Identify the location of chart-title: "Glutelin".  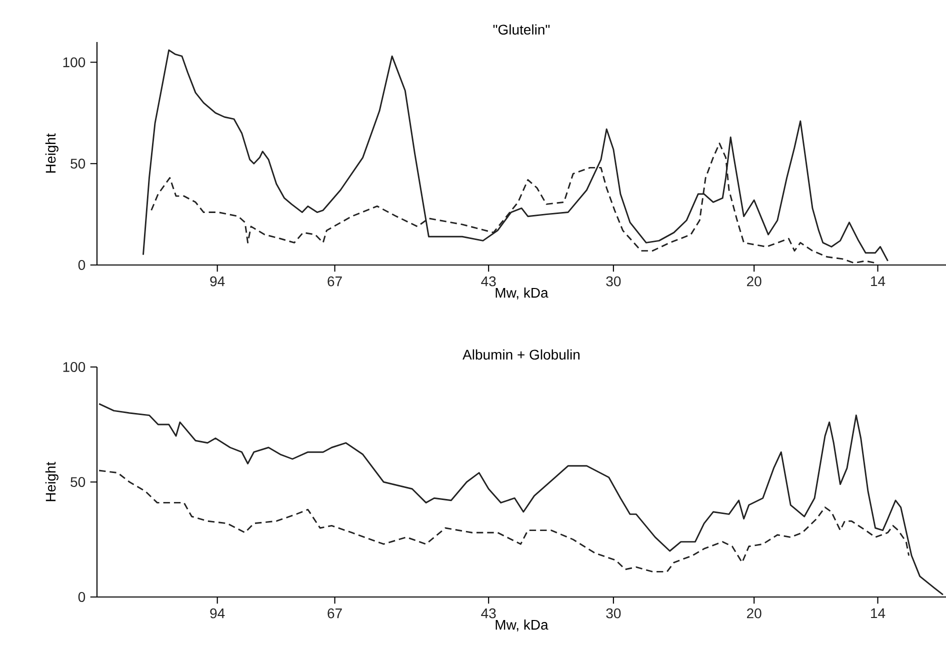
(521, 29).